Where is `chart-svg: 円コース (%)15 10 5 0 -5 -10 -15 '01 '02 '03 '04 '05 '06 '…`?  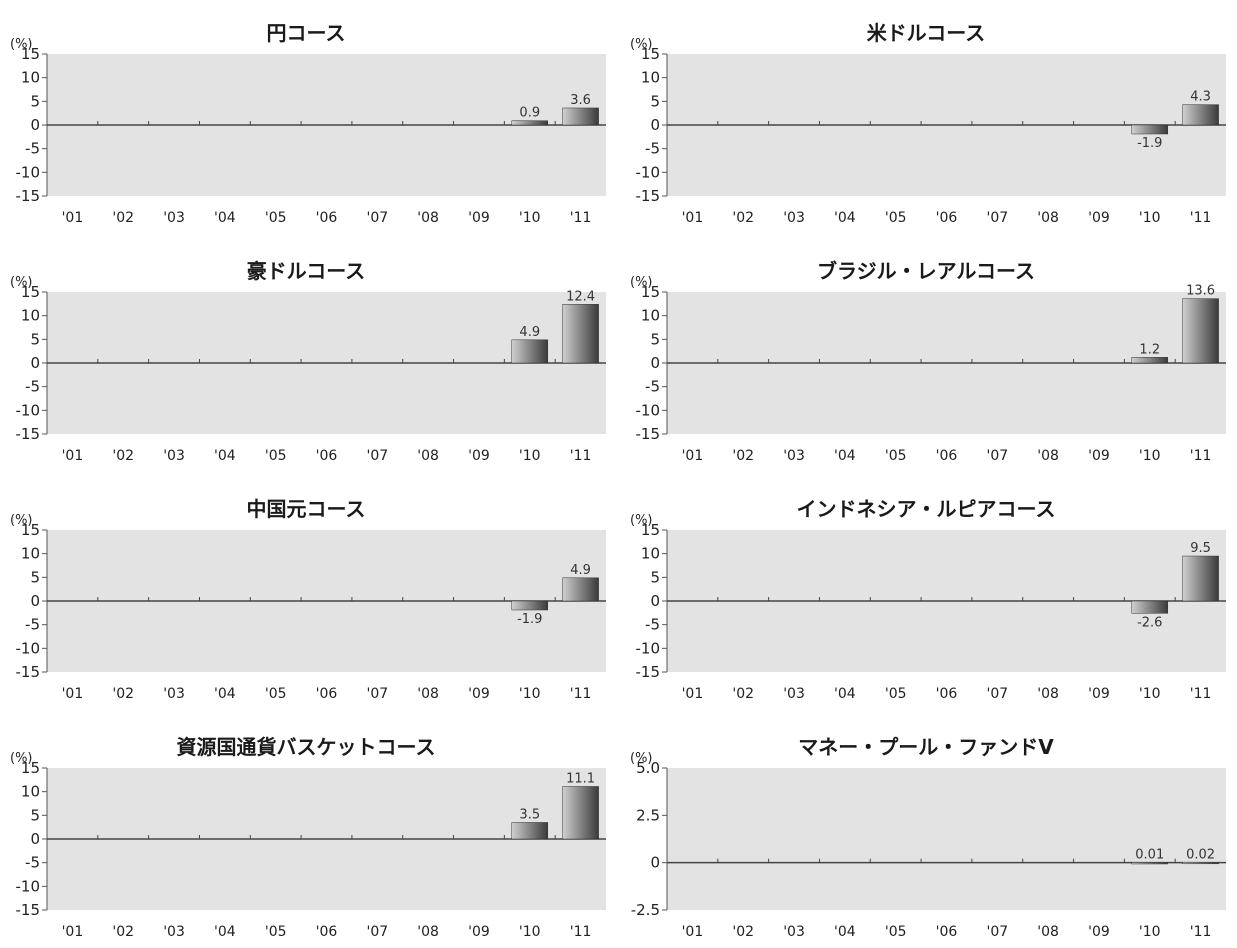
chart-svg: 円コース (%)15 10 5 0 -5 -10 -15 '01 '02 '03 '04 '05 '06 '… is located at coordinates (308, 123).